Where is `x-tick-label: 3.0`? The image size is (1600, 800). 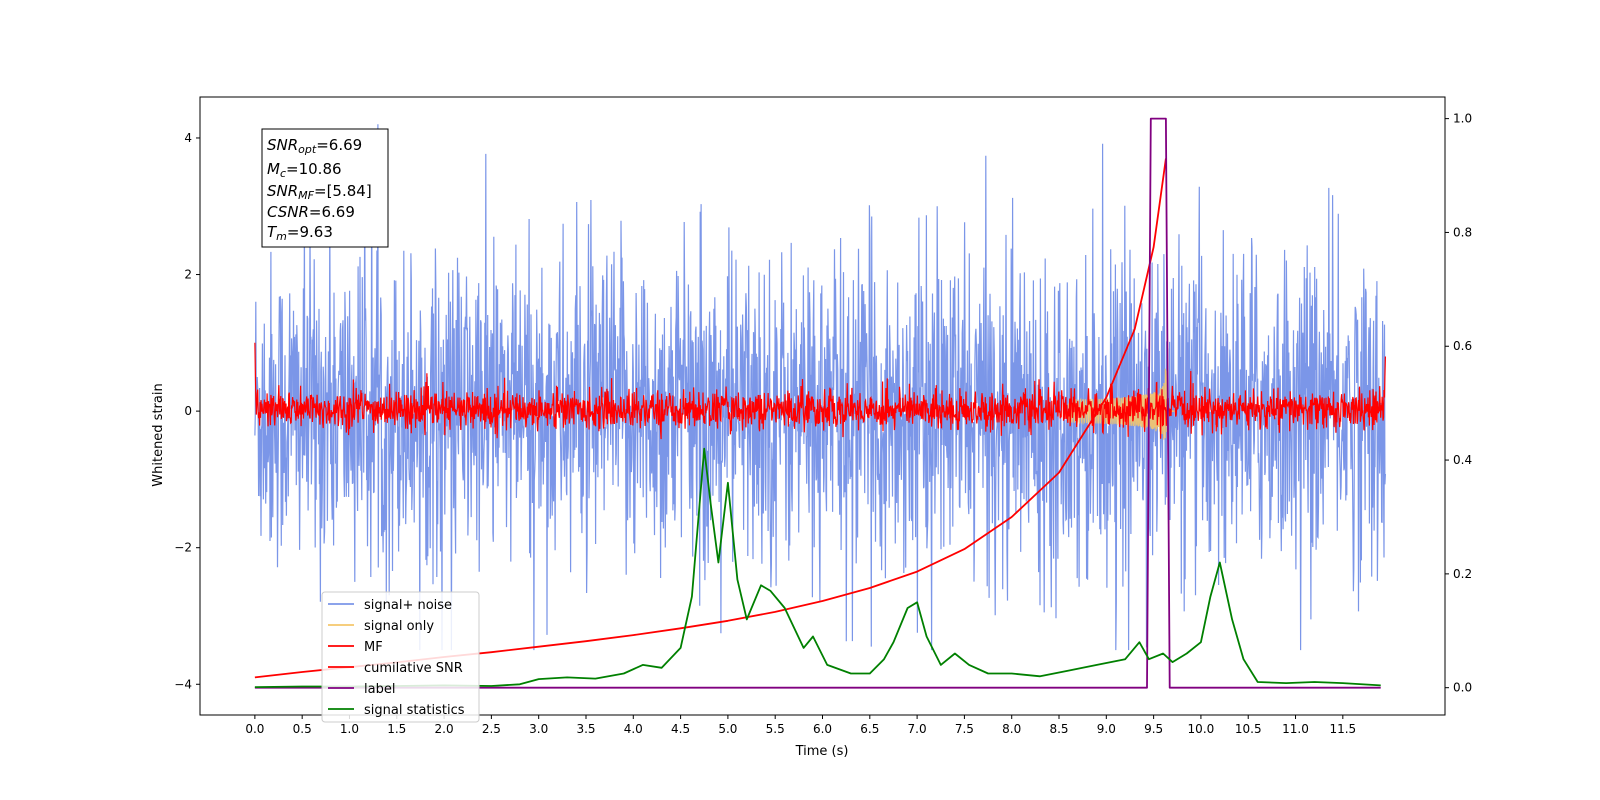 x-tick-label: 3.0 is located at coordinates (538, 729).